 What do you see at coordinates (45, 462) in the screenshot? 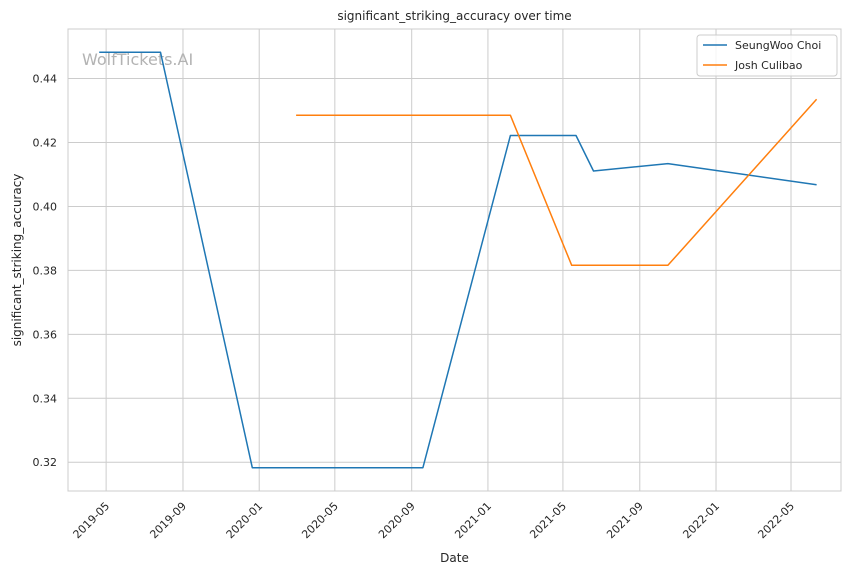
I see `y-tick-label: 0.32` at bounding box center [45, 462].